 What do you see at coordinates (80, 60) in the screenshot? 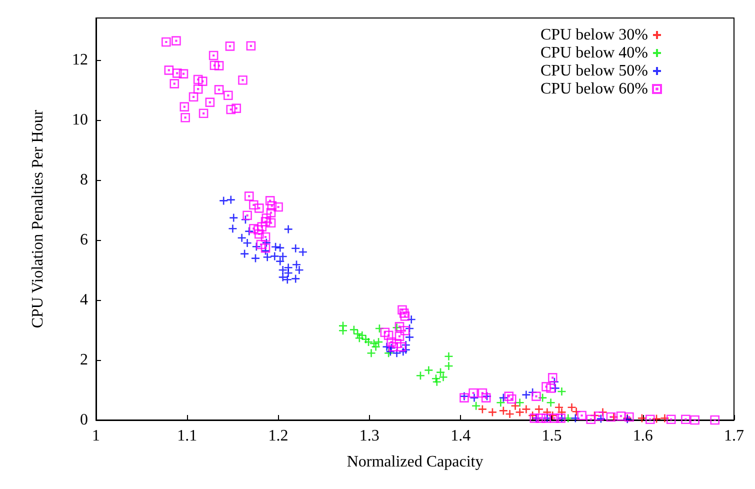
I see `y-tick-label: 12` at bounding box center [80, 60].